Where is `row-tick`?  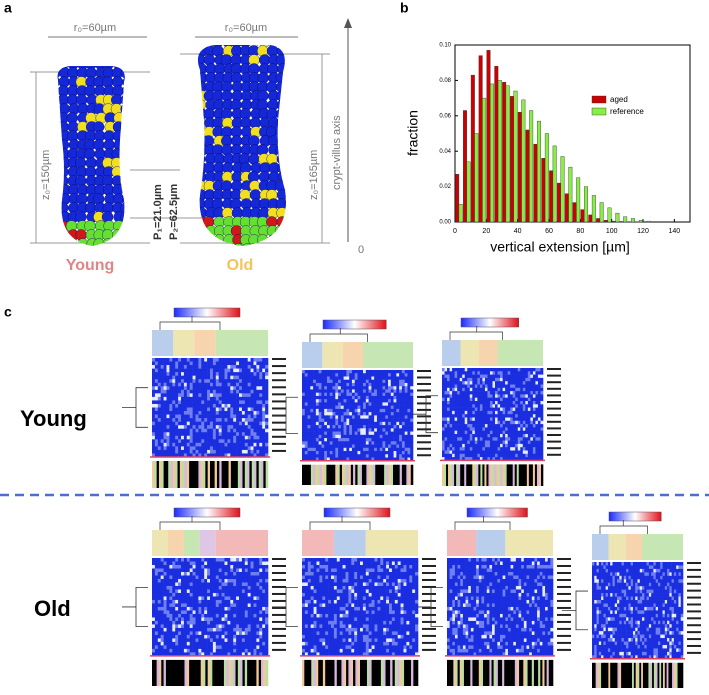 row-tick is located at coordinates (279, 444).